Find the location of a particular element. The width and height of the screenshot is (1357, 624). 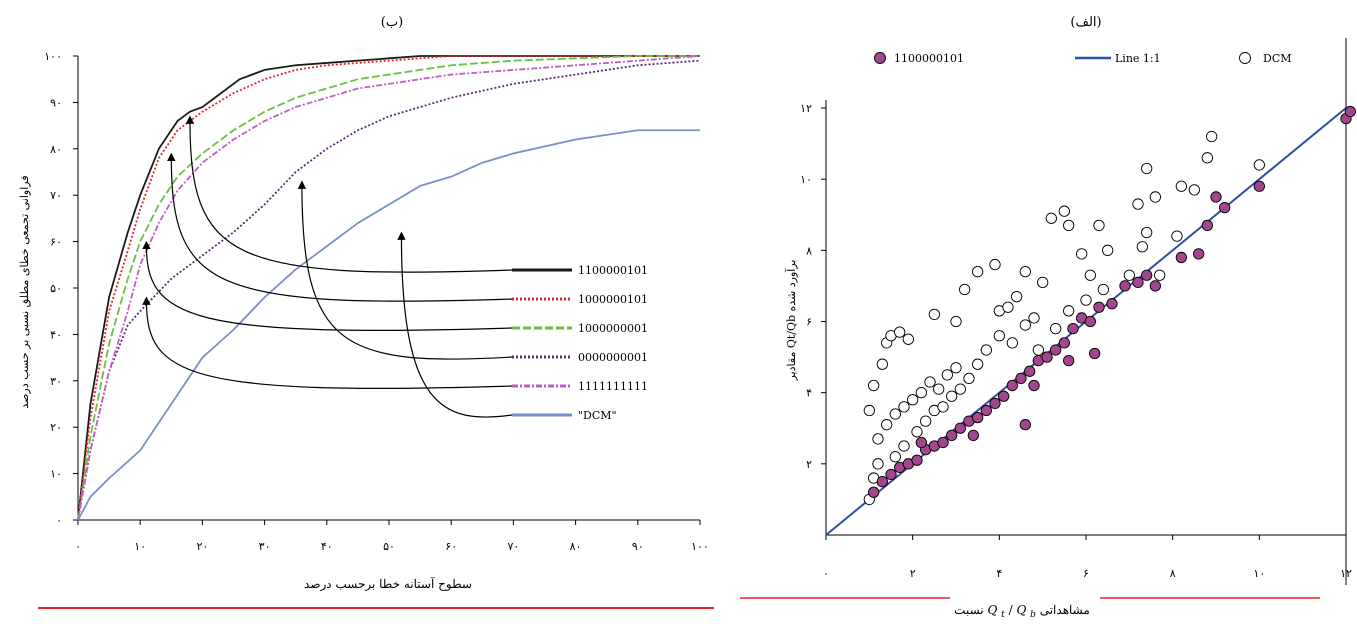

legend-label: 0000000001 is located at coordinates (613, 357).